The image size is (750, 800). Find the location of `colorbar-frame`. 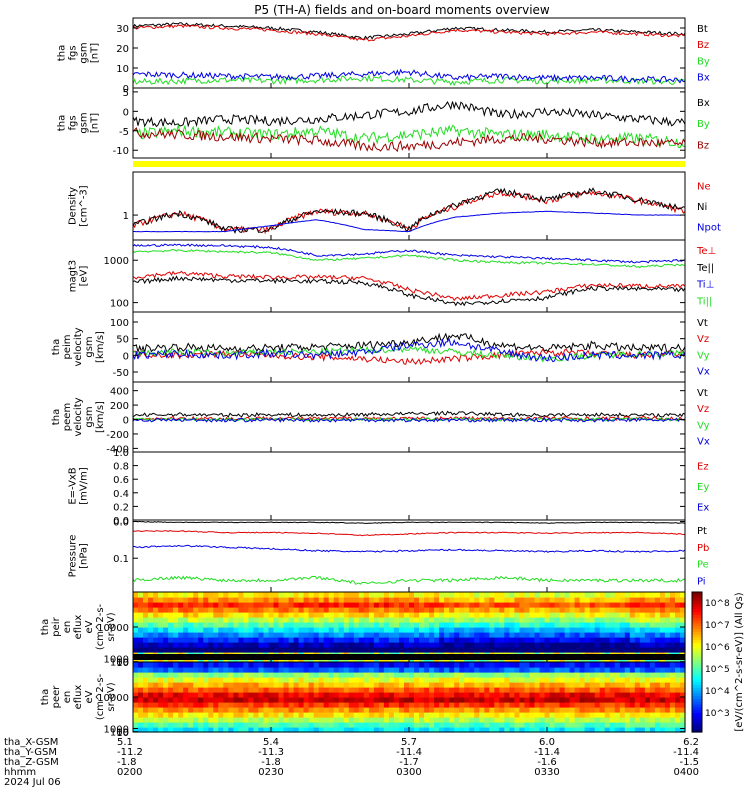

colorbar-frame is located at coordinates (697, 662).